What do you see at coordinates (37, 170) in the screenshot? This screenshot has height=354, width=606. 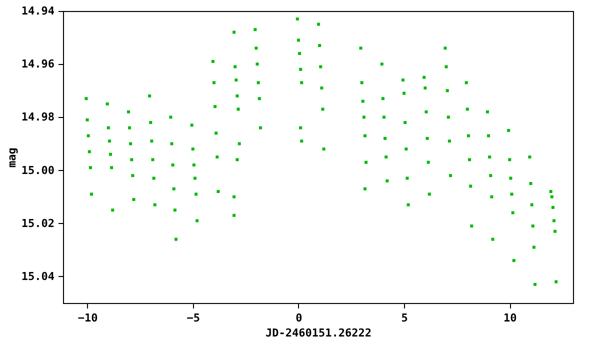 I see `y-tick-label: 15.00` at bounding box center [37, 170].